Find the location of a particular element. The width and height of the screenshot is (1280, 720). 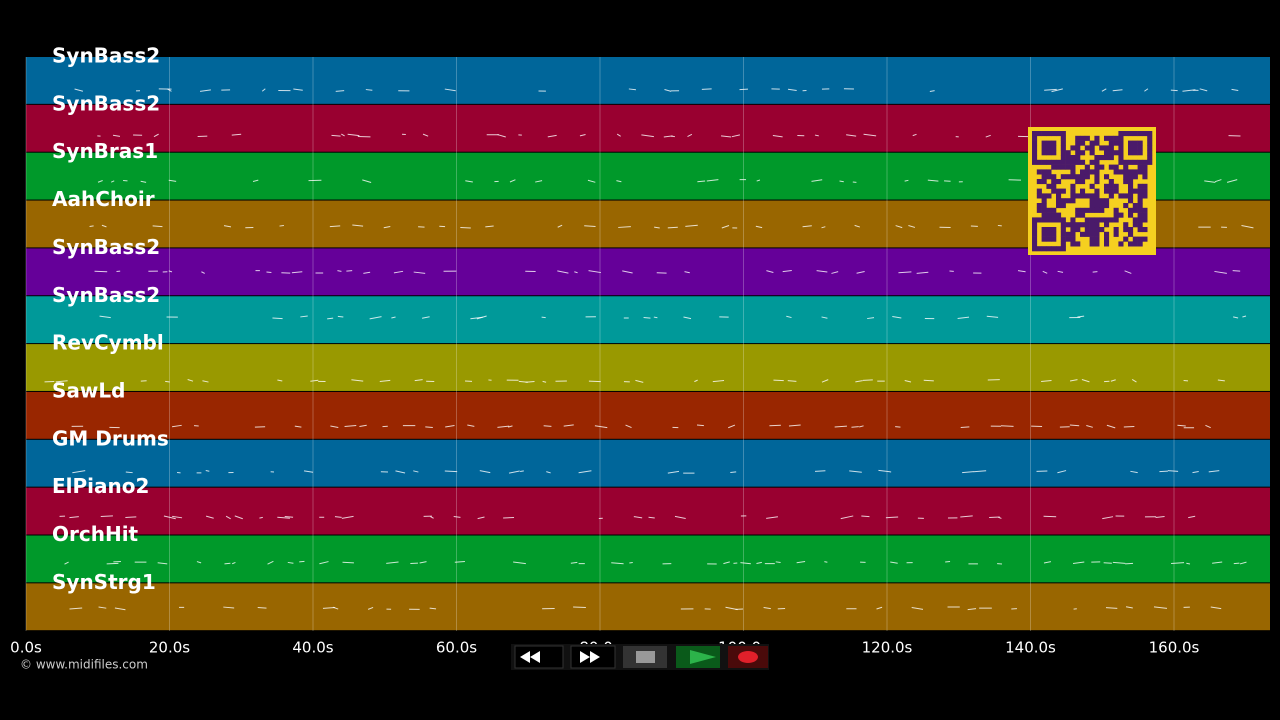

tick-label: 120.0s is located at coordinates (887, 648).